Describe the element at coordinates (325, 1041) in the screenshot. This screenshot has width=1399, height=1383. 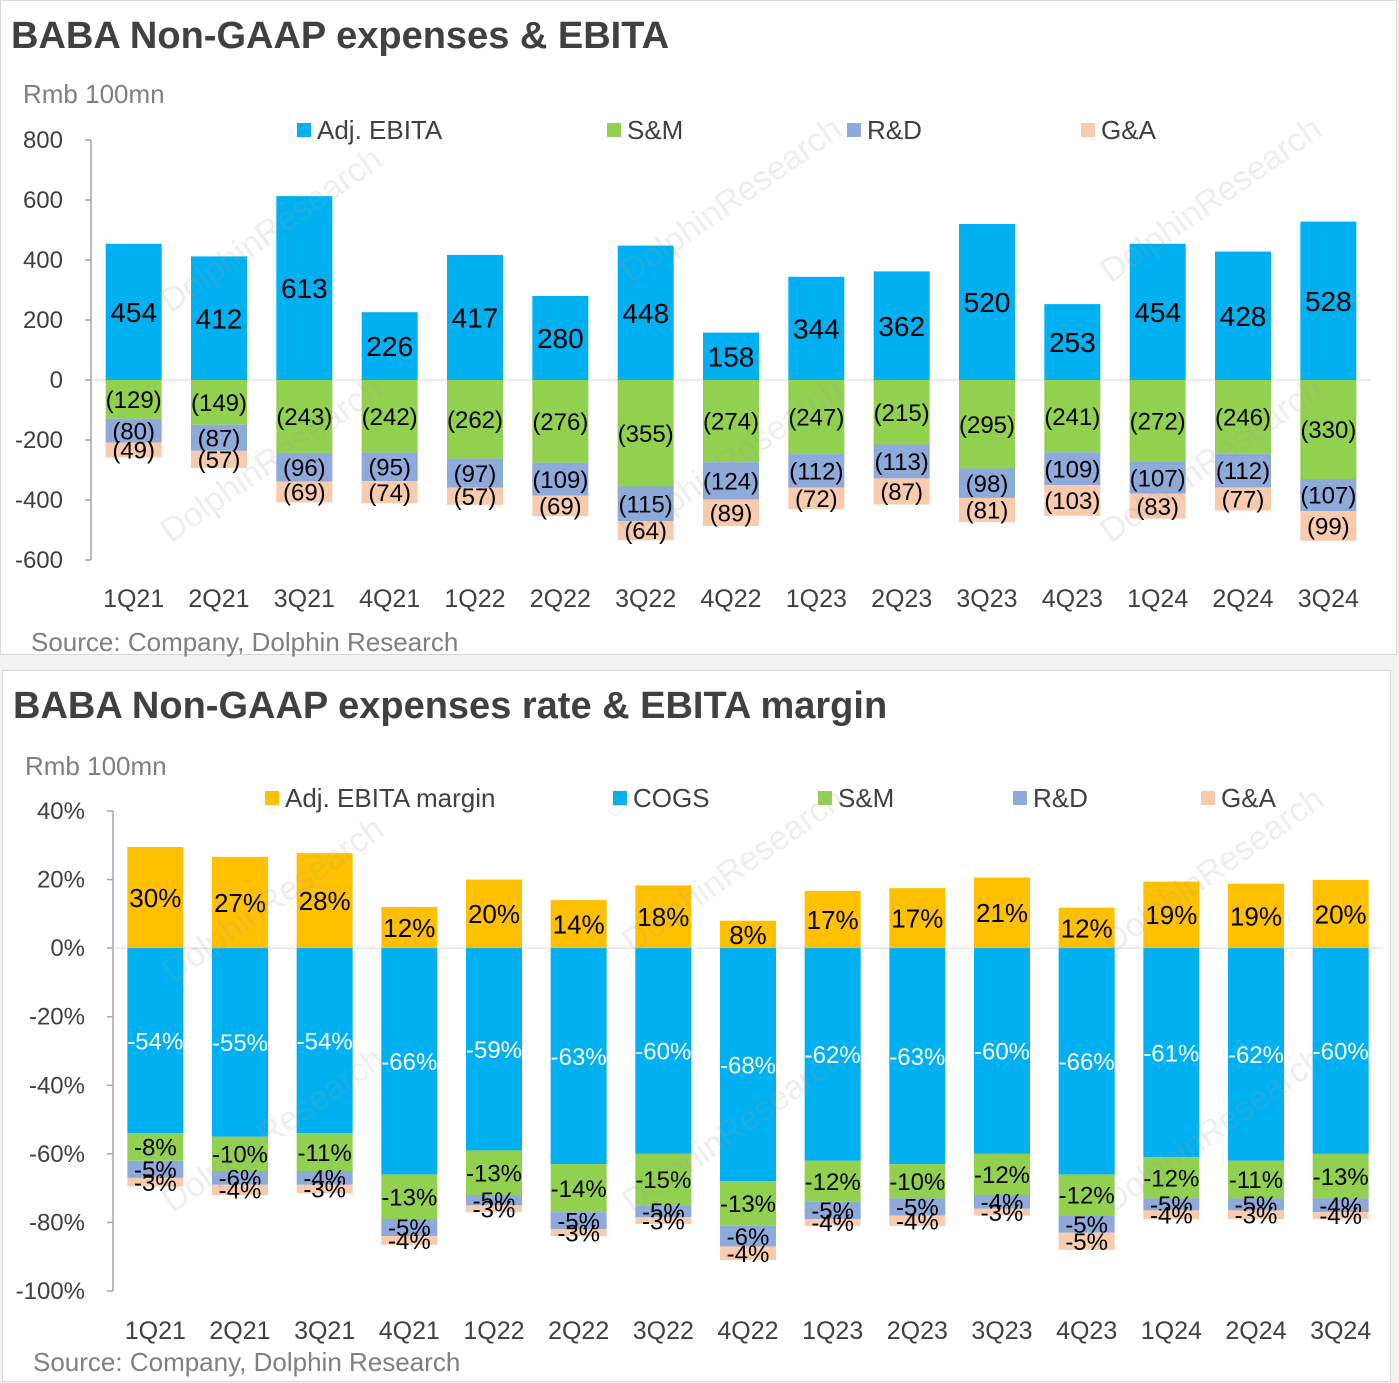
I see `data-label: -54%` at that location.